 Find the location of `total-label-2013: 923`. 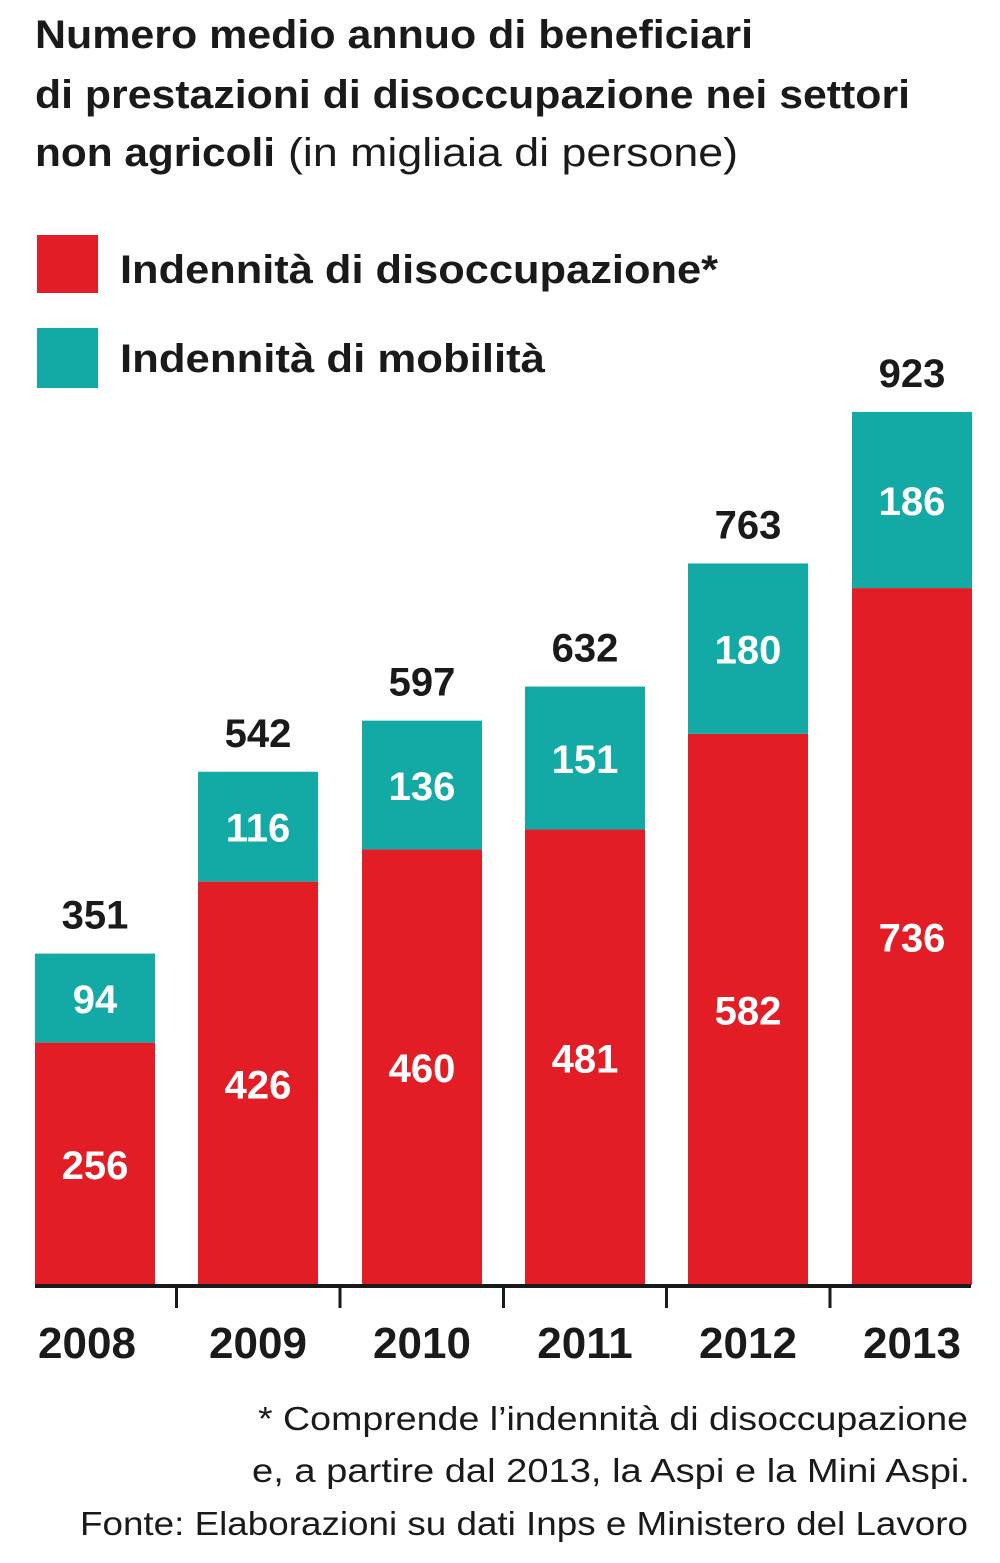

total-label-2013: 923 is located at coordinates (912, 374).